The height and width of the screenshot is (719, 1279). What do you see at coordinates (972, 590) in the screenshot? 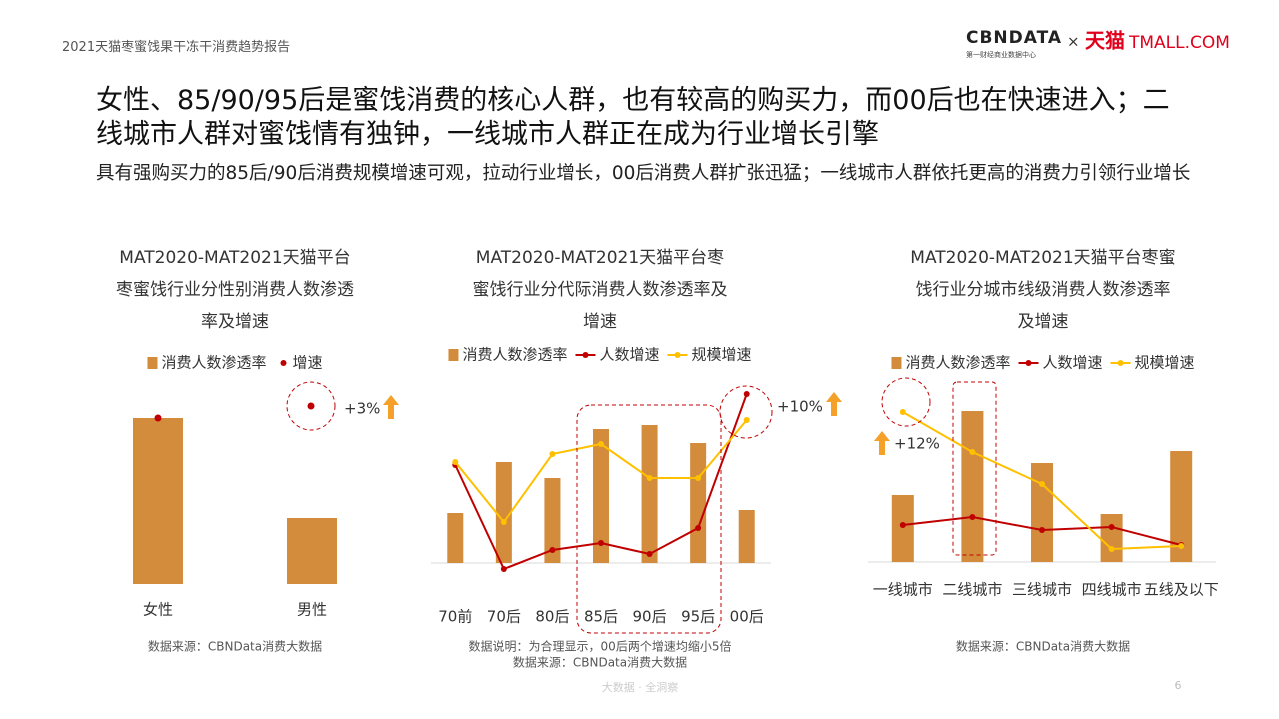
I see `x-tick-label: 二线城市` at bounding box center [972, 590].